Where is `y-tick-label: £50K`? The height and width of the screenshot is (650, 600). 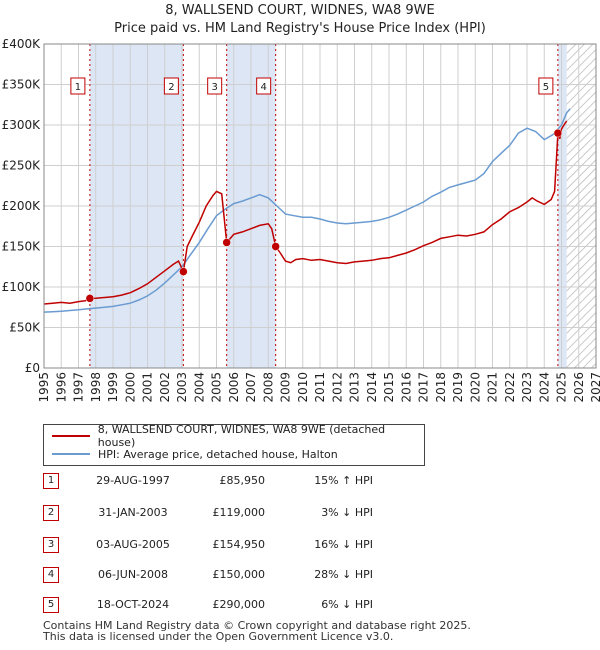
y-tick-label: £50K is located at coordinates (25, 328).